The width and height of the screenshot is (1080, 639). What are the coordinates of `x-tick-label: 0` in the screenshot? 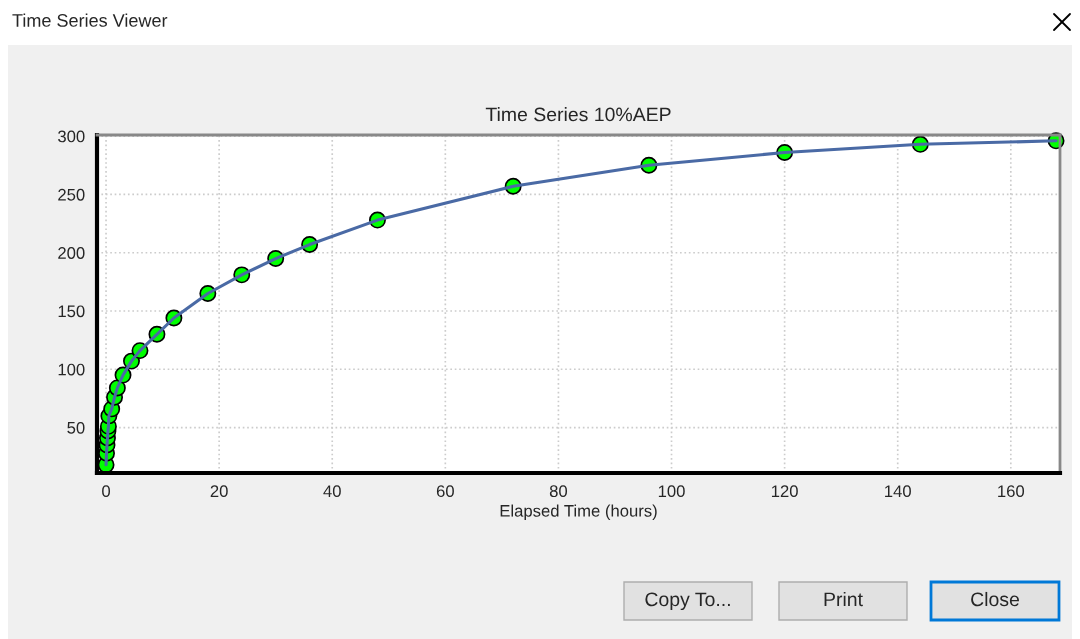 It's located at (106, 491).